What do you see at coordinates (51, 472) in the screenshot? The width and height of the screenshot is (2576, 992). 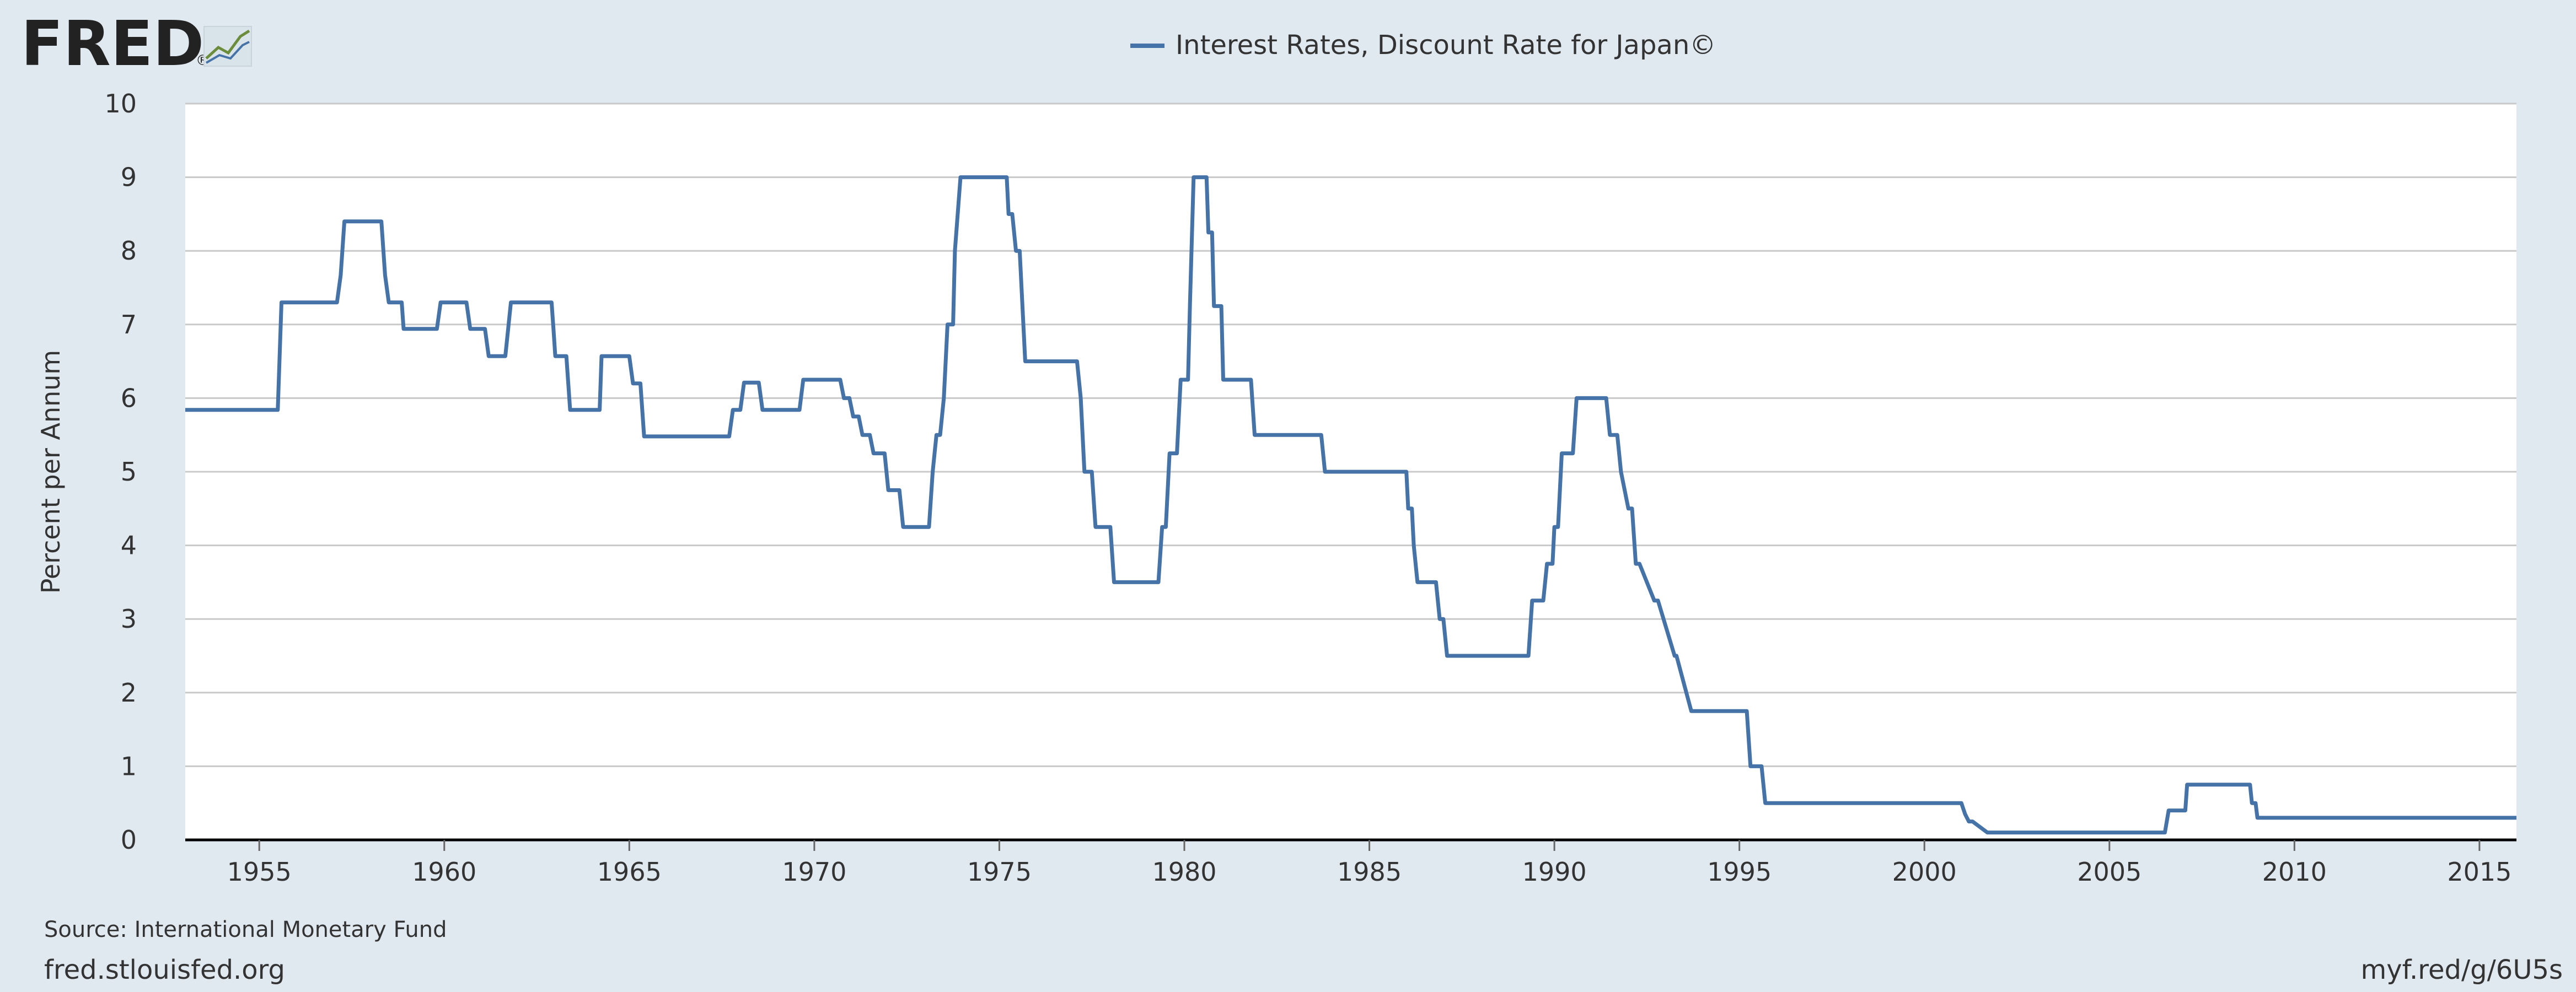 I see `y-axis-label: Percent per Annum` at bounding box center [51, 472].